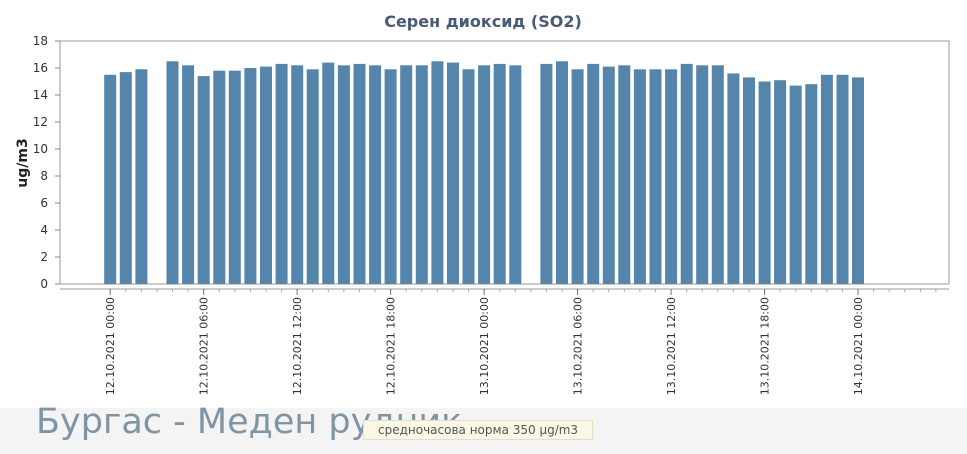 This screenshot has height=454, width=967. I want to click on x-tick-label: 13.10.2021 06:00, so click(578, 346).